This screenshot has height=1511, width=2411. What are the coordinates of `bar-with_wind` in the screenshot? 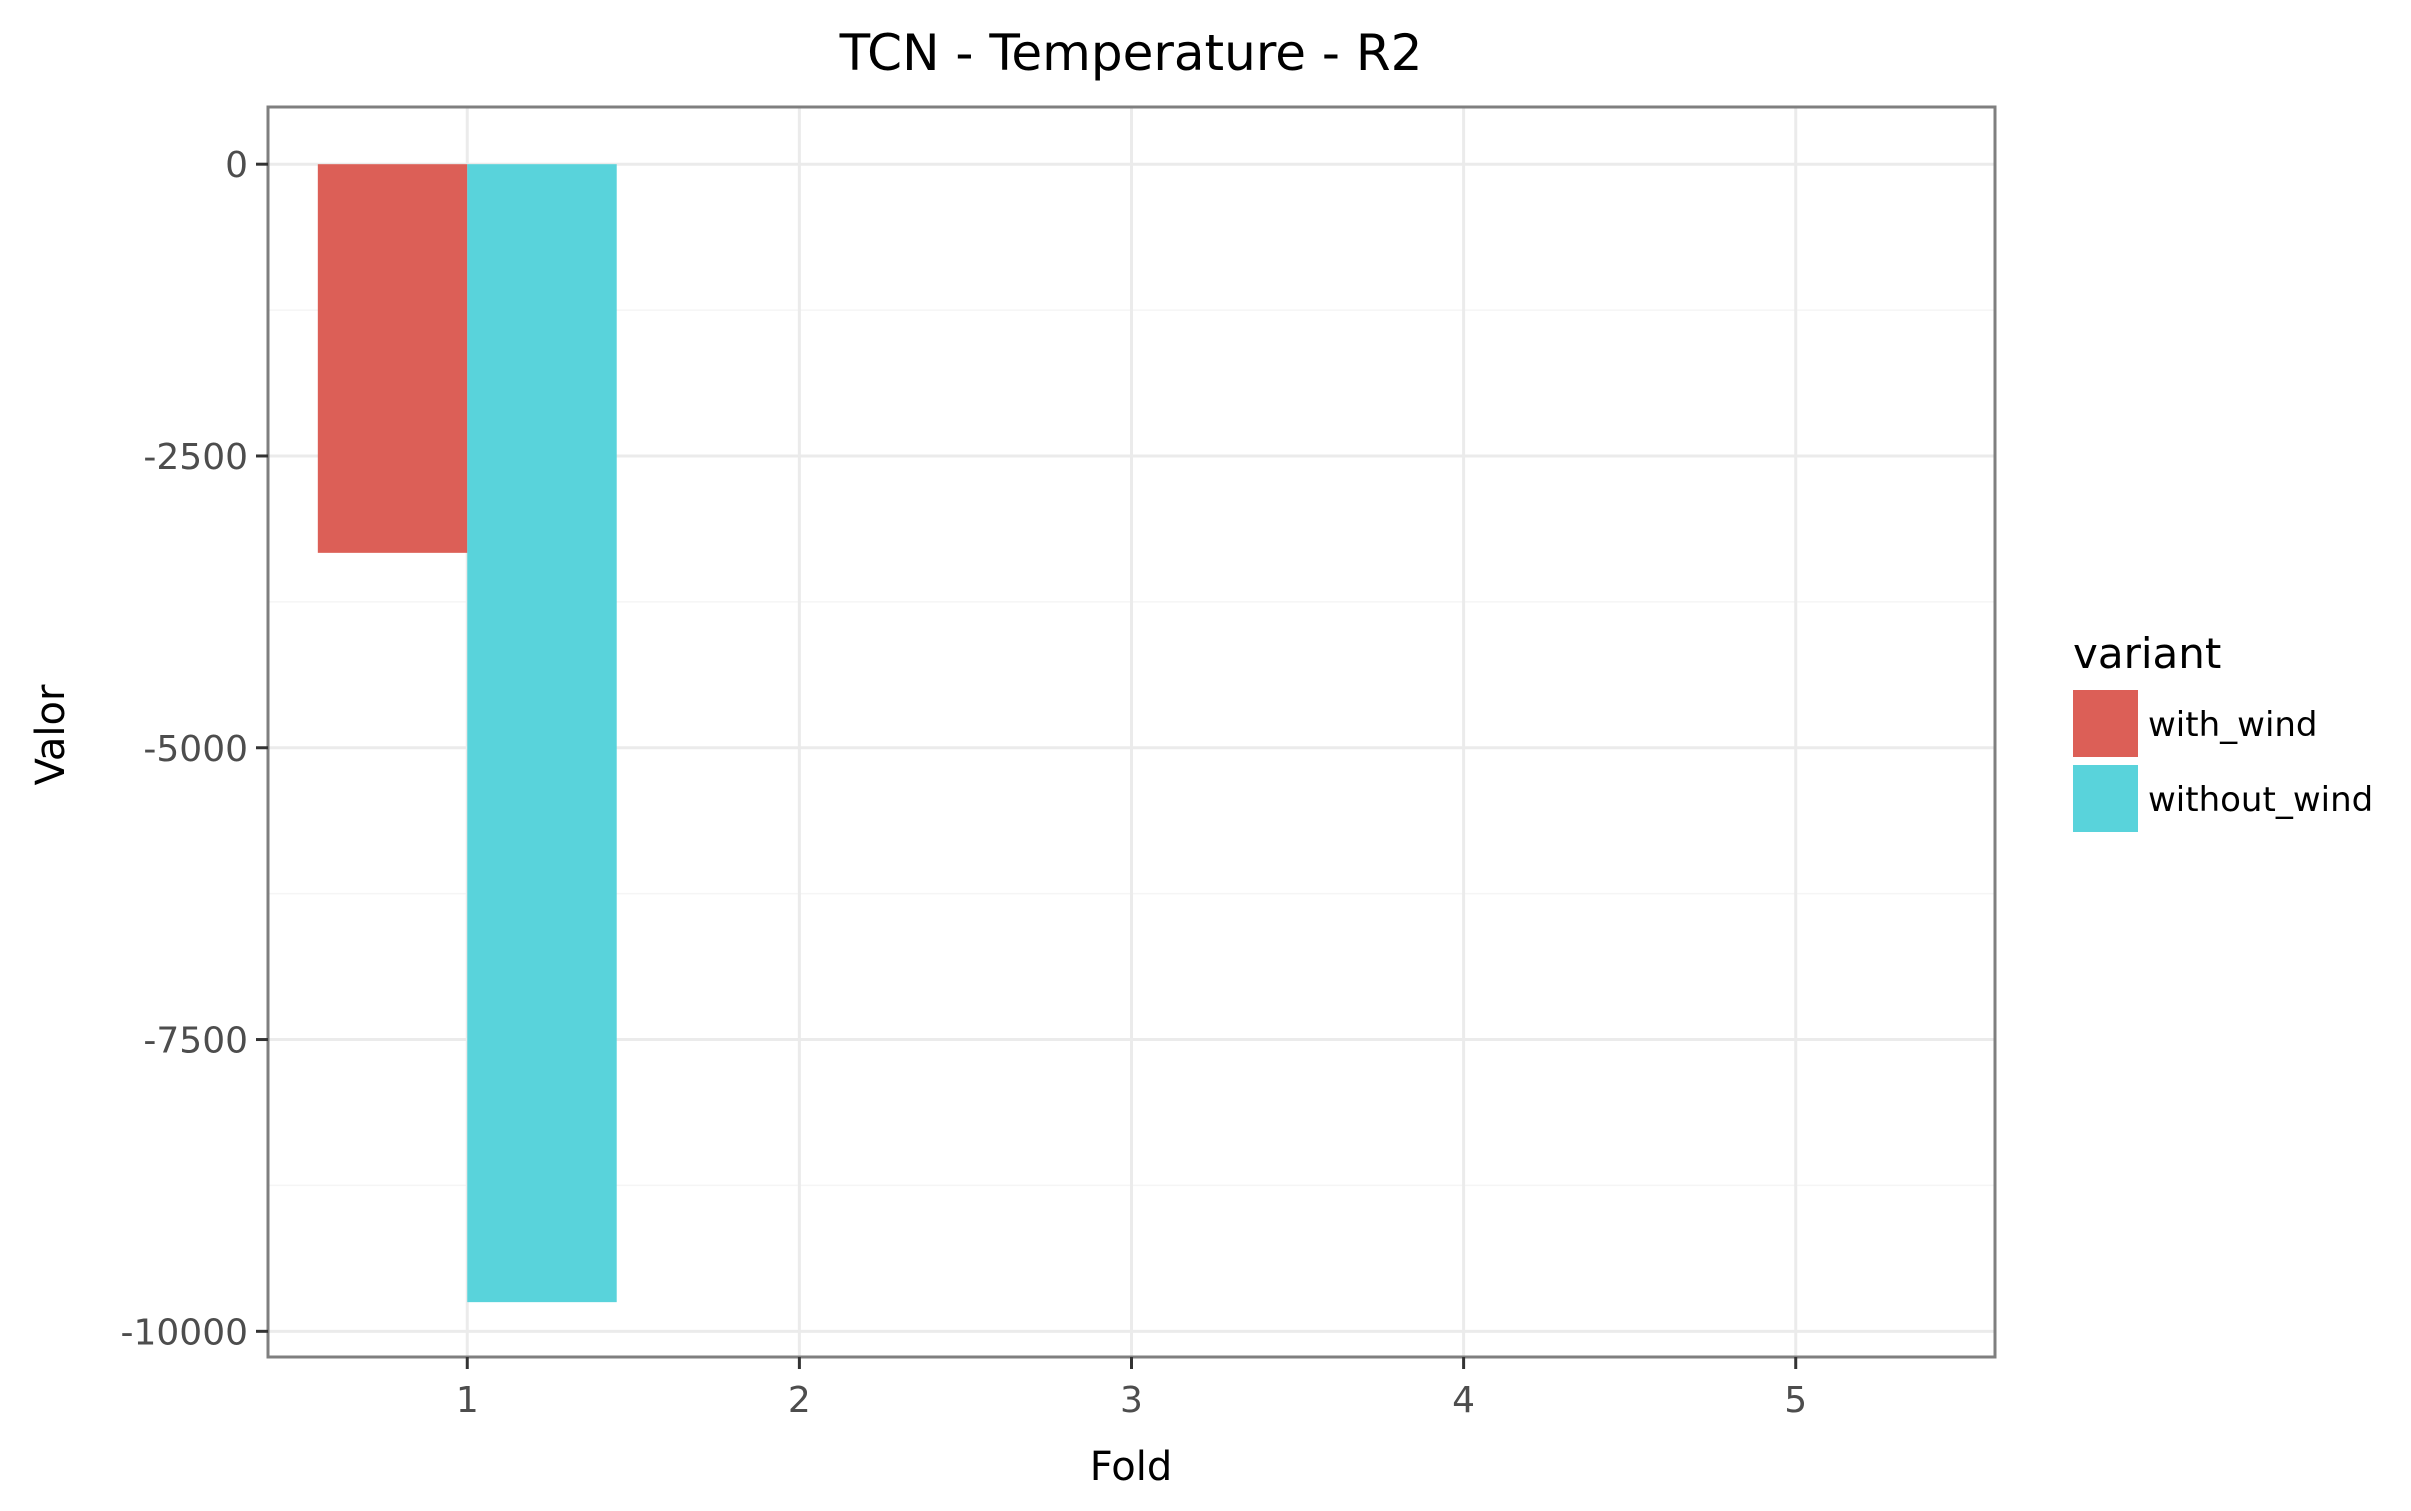 It's located at (392, 358).